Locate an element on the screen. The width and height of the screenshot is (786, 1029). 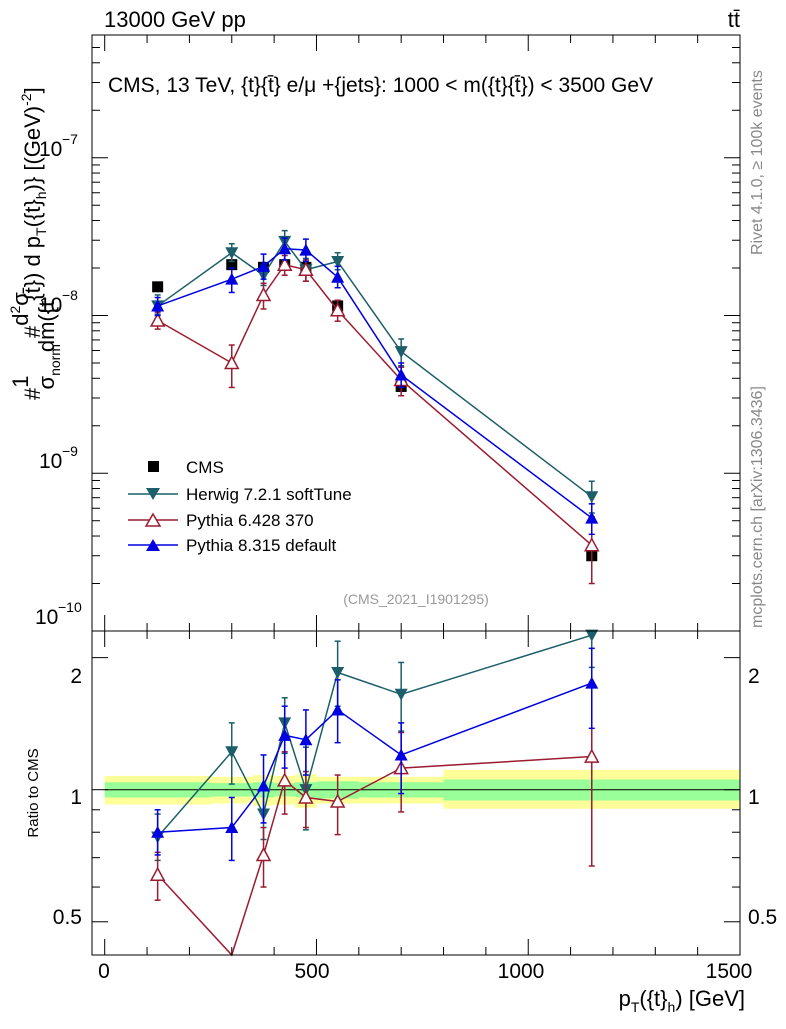
analysis-tag: (CMS_2021_I1901295) is located at coordinates (416, 599).